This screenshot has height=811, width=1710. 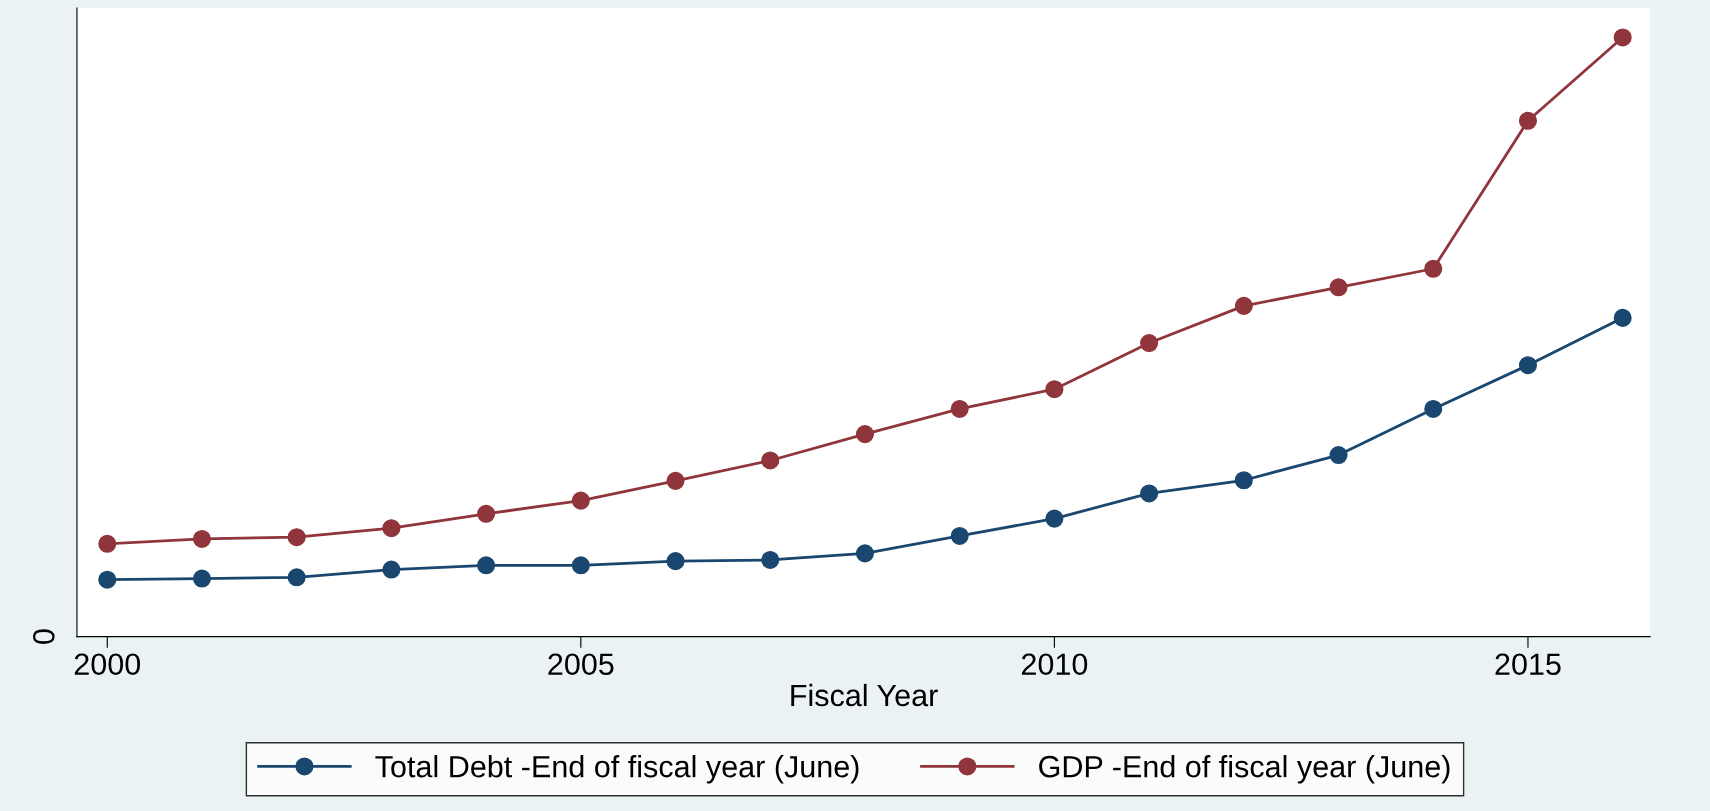 What do you see at coordinates (864, 695) in the screenshot?
I see `x-axis-title: Fiscal Year` at bounding box center [864, 695].